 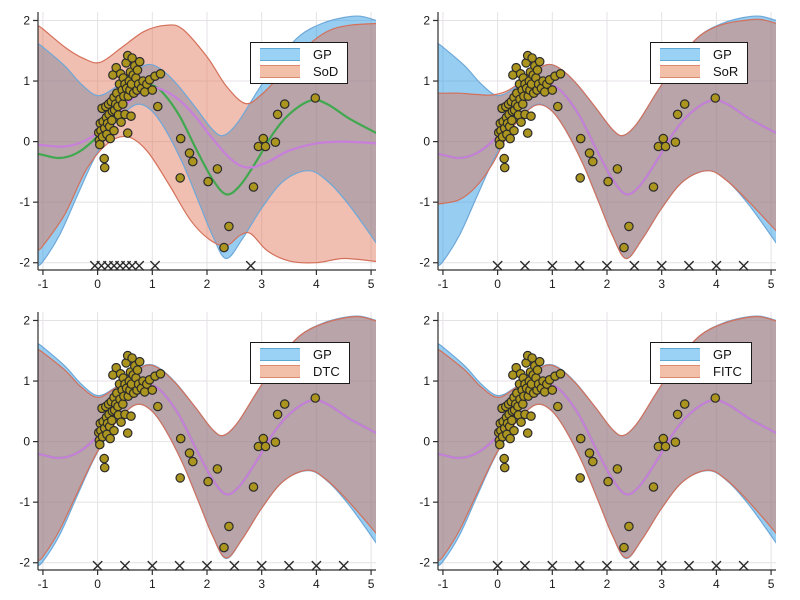 I want to click on x-tick-label: 1, so click(x=552, y=284).